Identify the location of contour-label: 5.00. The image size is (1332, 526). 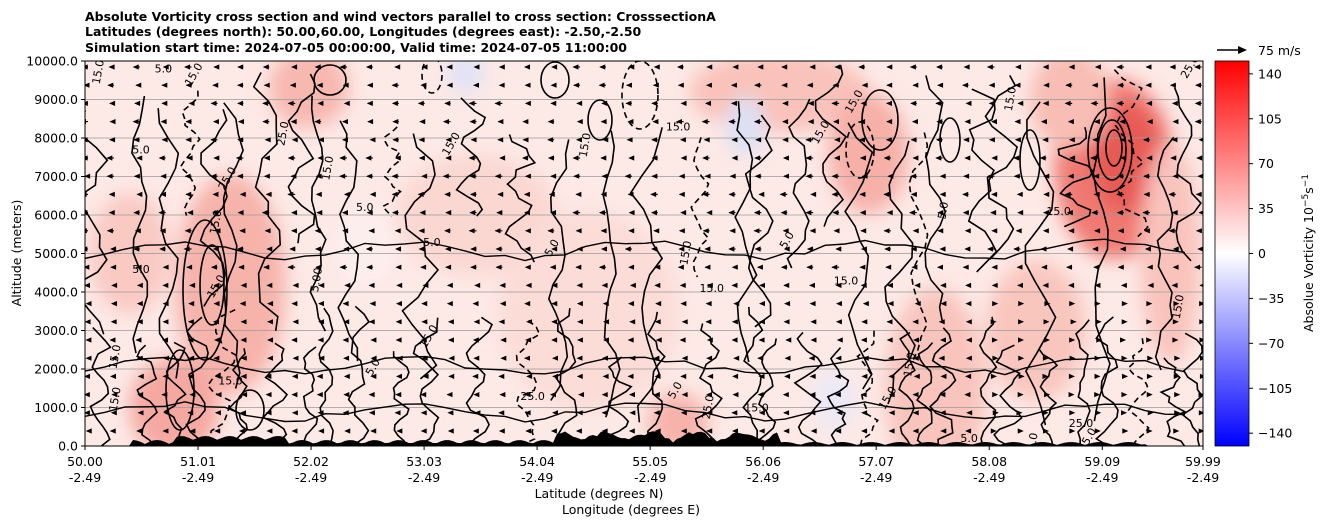
(316, 280).